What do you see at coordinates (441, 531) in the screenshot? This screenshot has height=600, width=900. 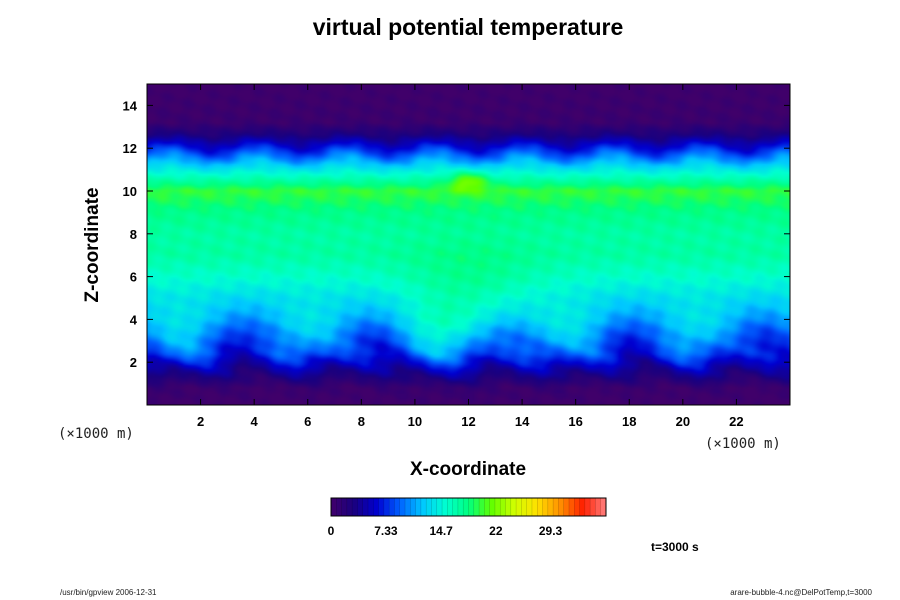 I see `colorbar-tick-label: 14.7` at bounding box center [441, 531].